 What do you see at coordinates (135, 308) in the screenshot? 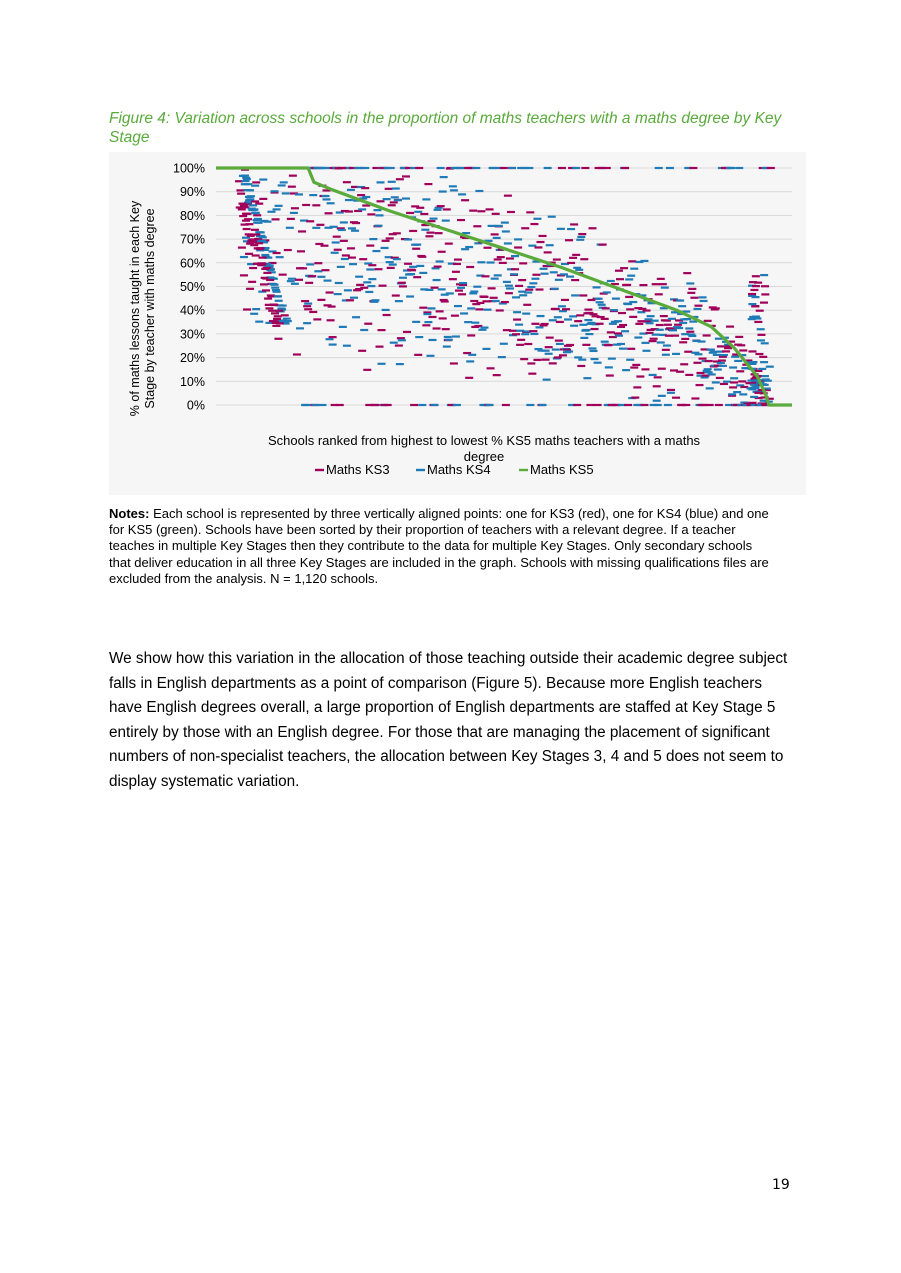
I see `y-axis-label-line1: % of maths lessons taught in each Key` at bounding box center [135, 308].